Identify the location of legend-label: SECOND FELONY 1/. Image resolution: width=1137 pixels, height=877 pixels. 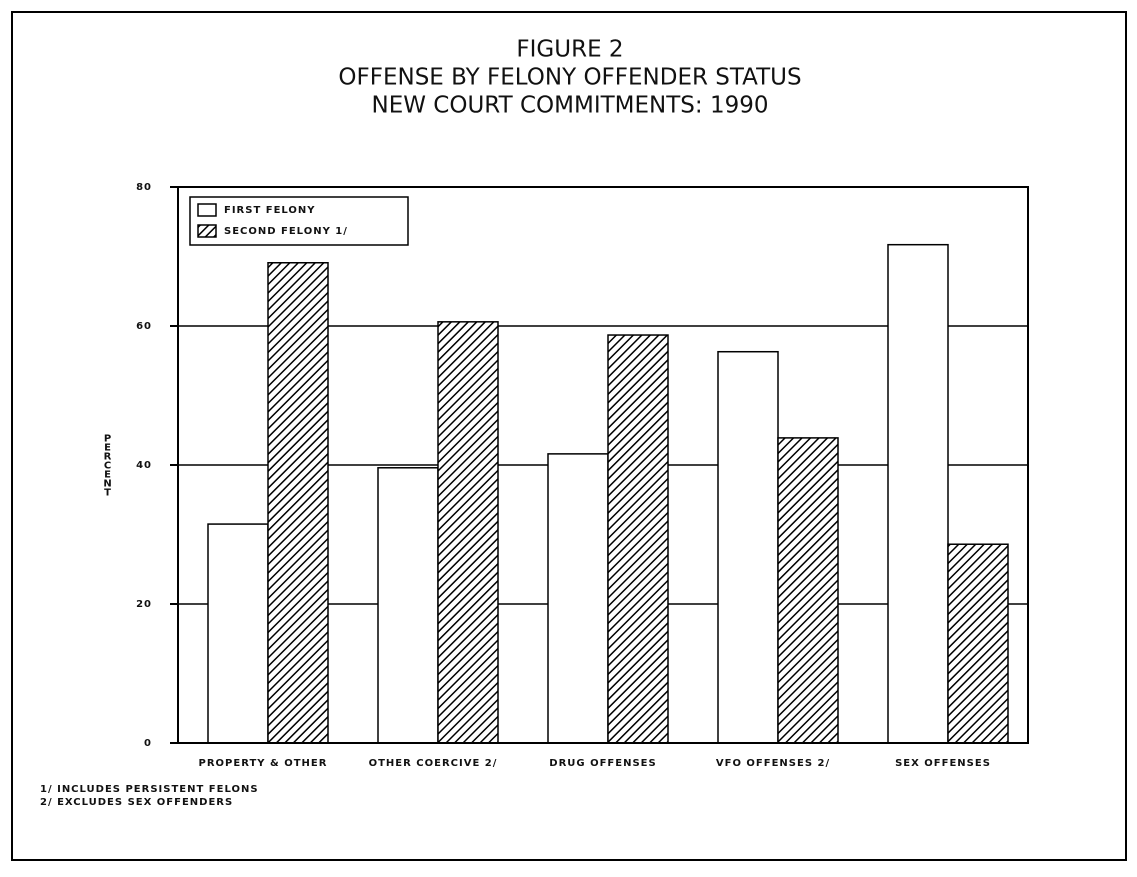
(286, 231).